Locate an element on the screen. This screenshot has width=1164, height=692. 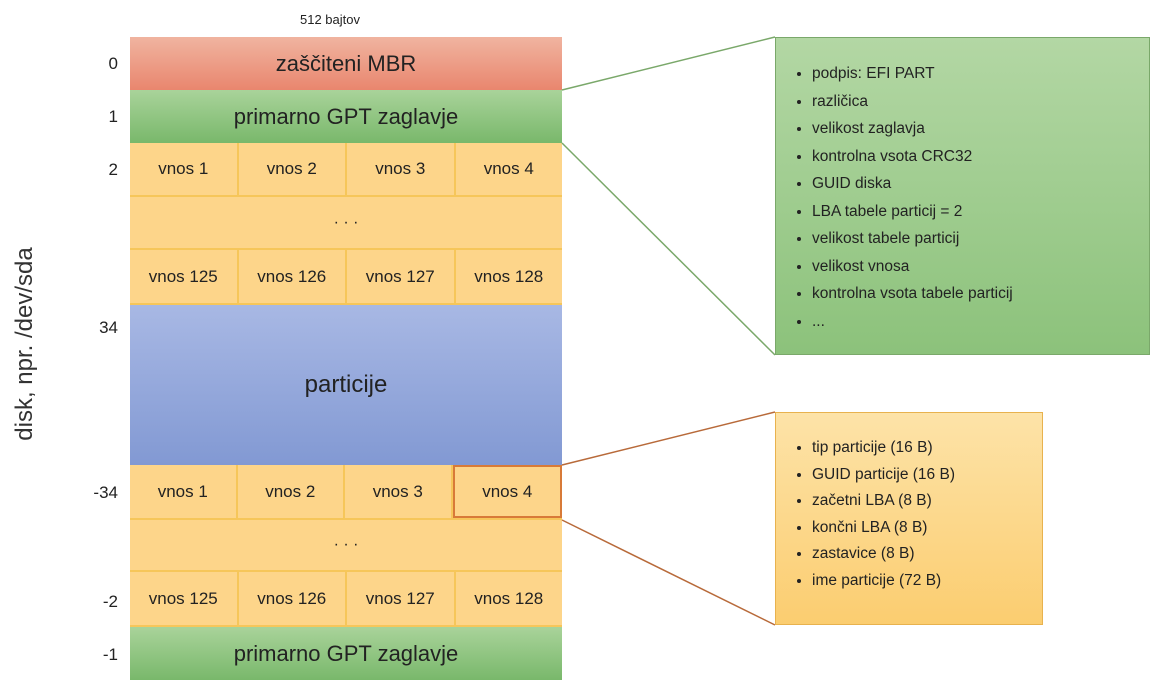
lba-label: 34 is located at coordinates (108, 327).